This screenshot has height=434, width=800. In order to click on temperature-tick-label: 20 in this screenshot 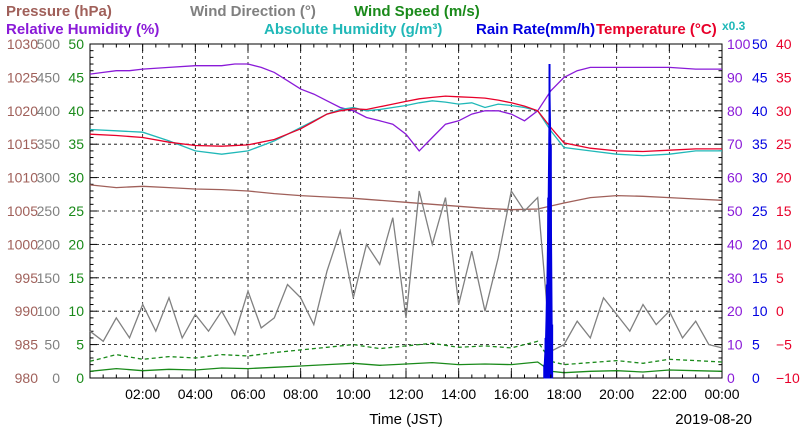, I will do `click(784, 178)`.